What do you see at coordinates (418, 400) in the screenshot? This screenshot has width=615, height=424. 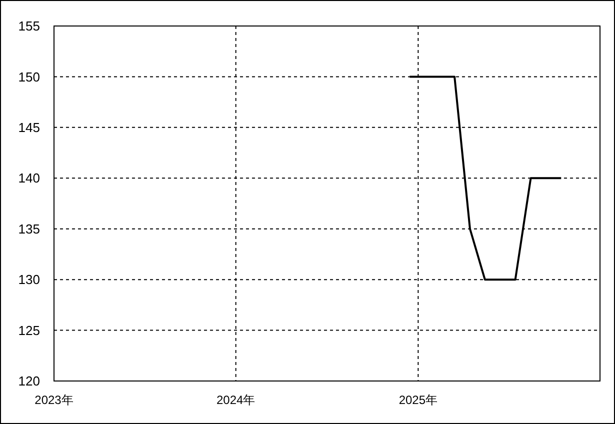 I see `x-tick-label: 2025年` at bounding box center [418, 400].